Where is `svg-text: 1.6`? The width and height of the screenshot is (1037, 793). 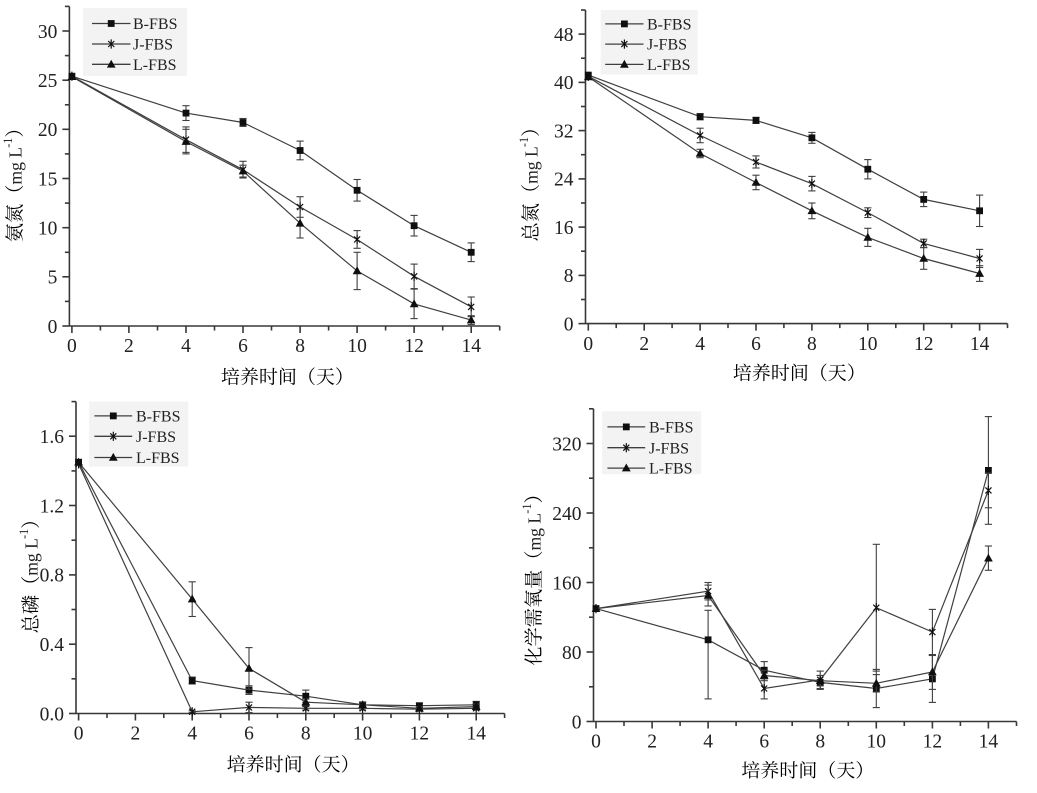 svg-text: 1.6 is located at coordinates (52, 437).